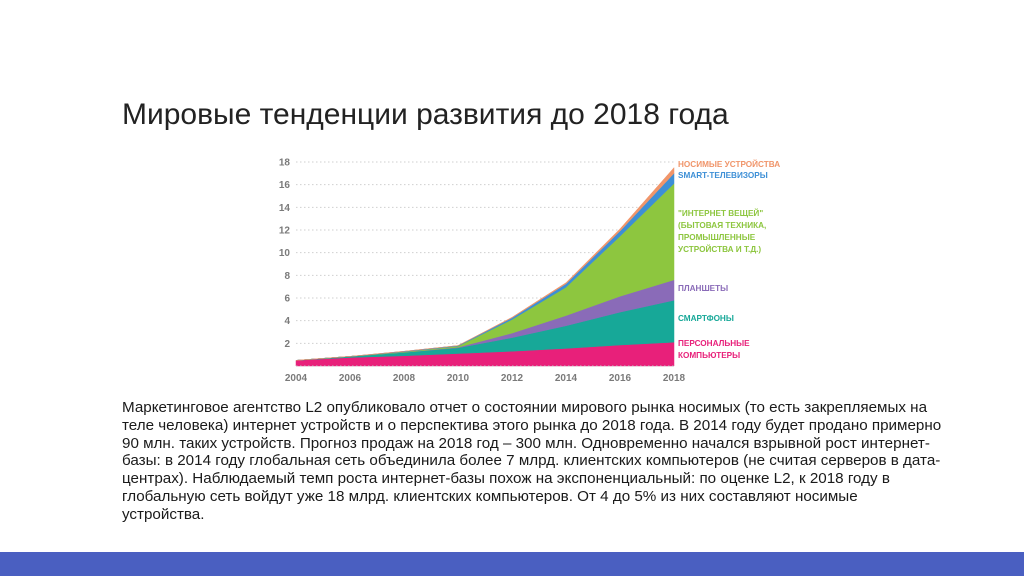  I want to click on x-tick-label: 2008, so click(404, 378).